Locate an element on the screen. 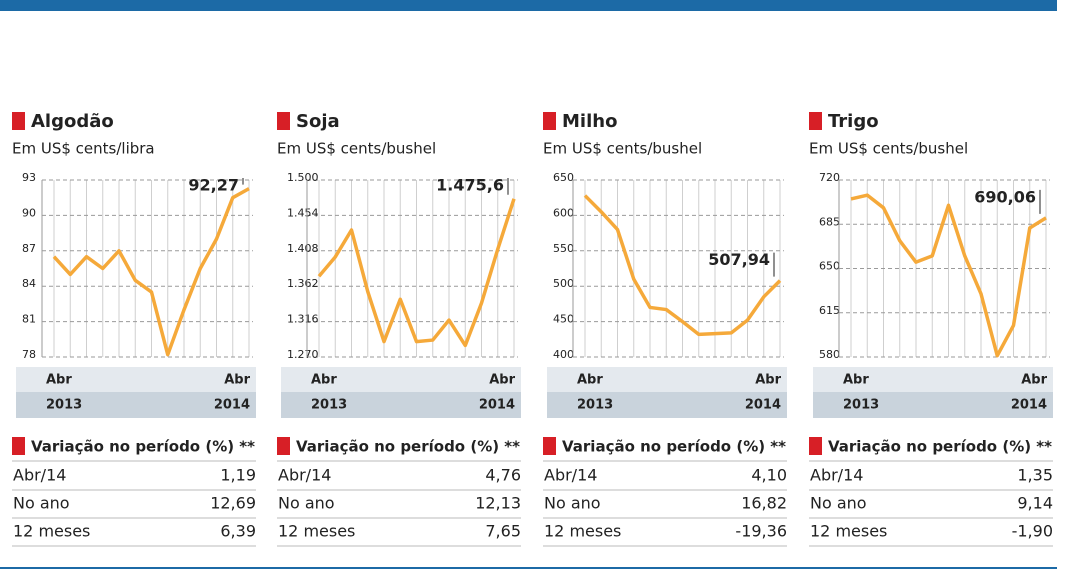  y-tick-label: 600 is located at coordinates (563, 212).